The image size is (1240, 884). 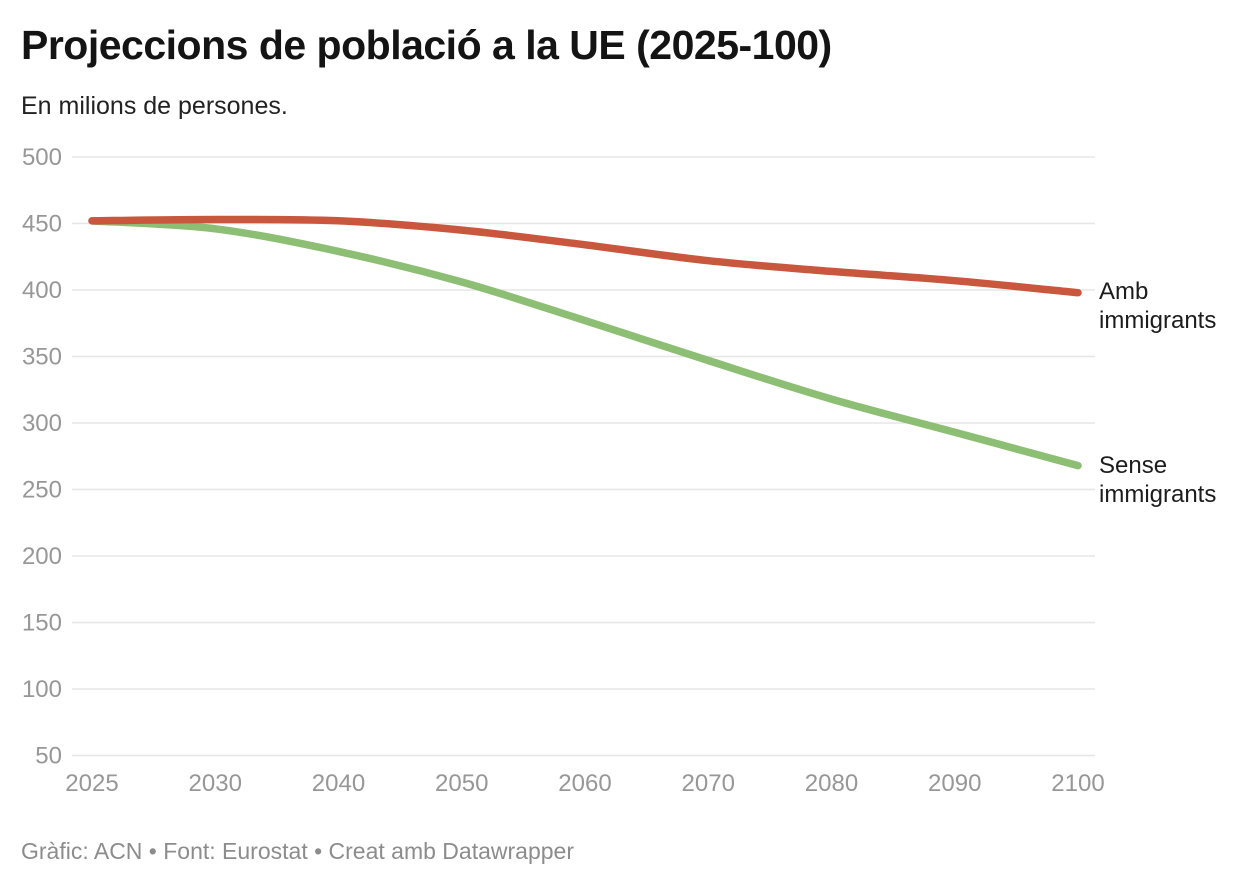 What do you see at coordinates (1158, 306) in the screenshot?
I see `series-label-amb-immigrants: Amb immigrants` at bounding box center [1158, 306].